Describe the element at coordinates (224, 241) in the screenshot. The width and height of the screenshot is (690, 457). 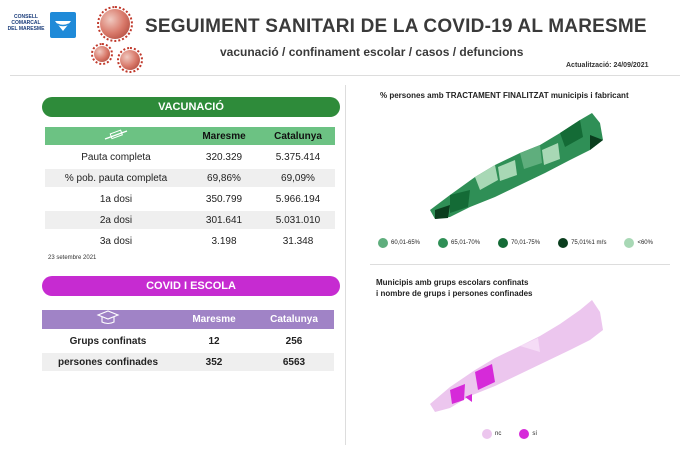
I see `cell-maresme: 3.198` at that location.